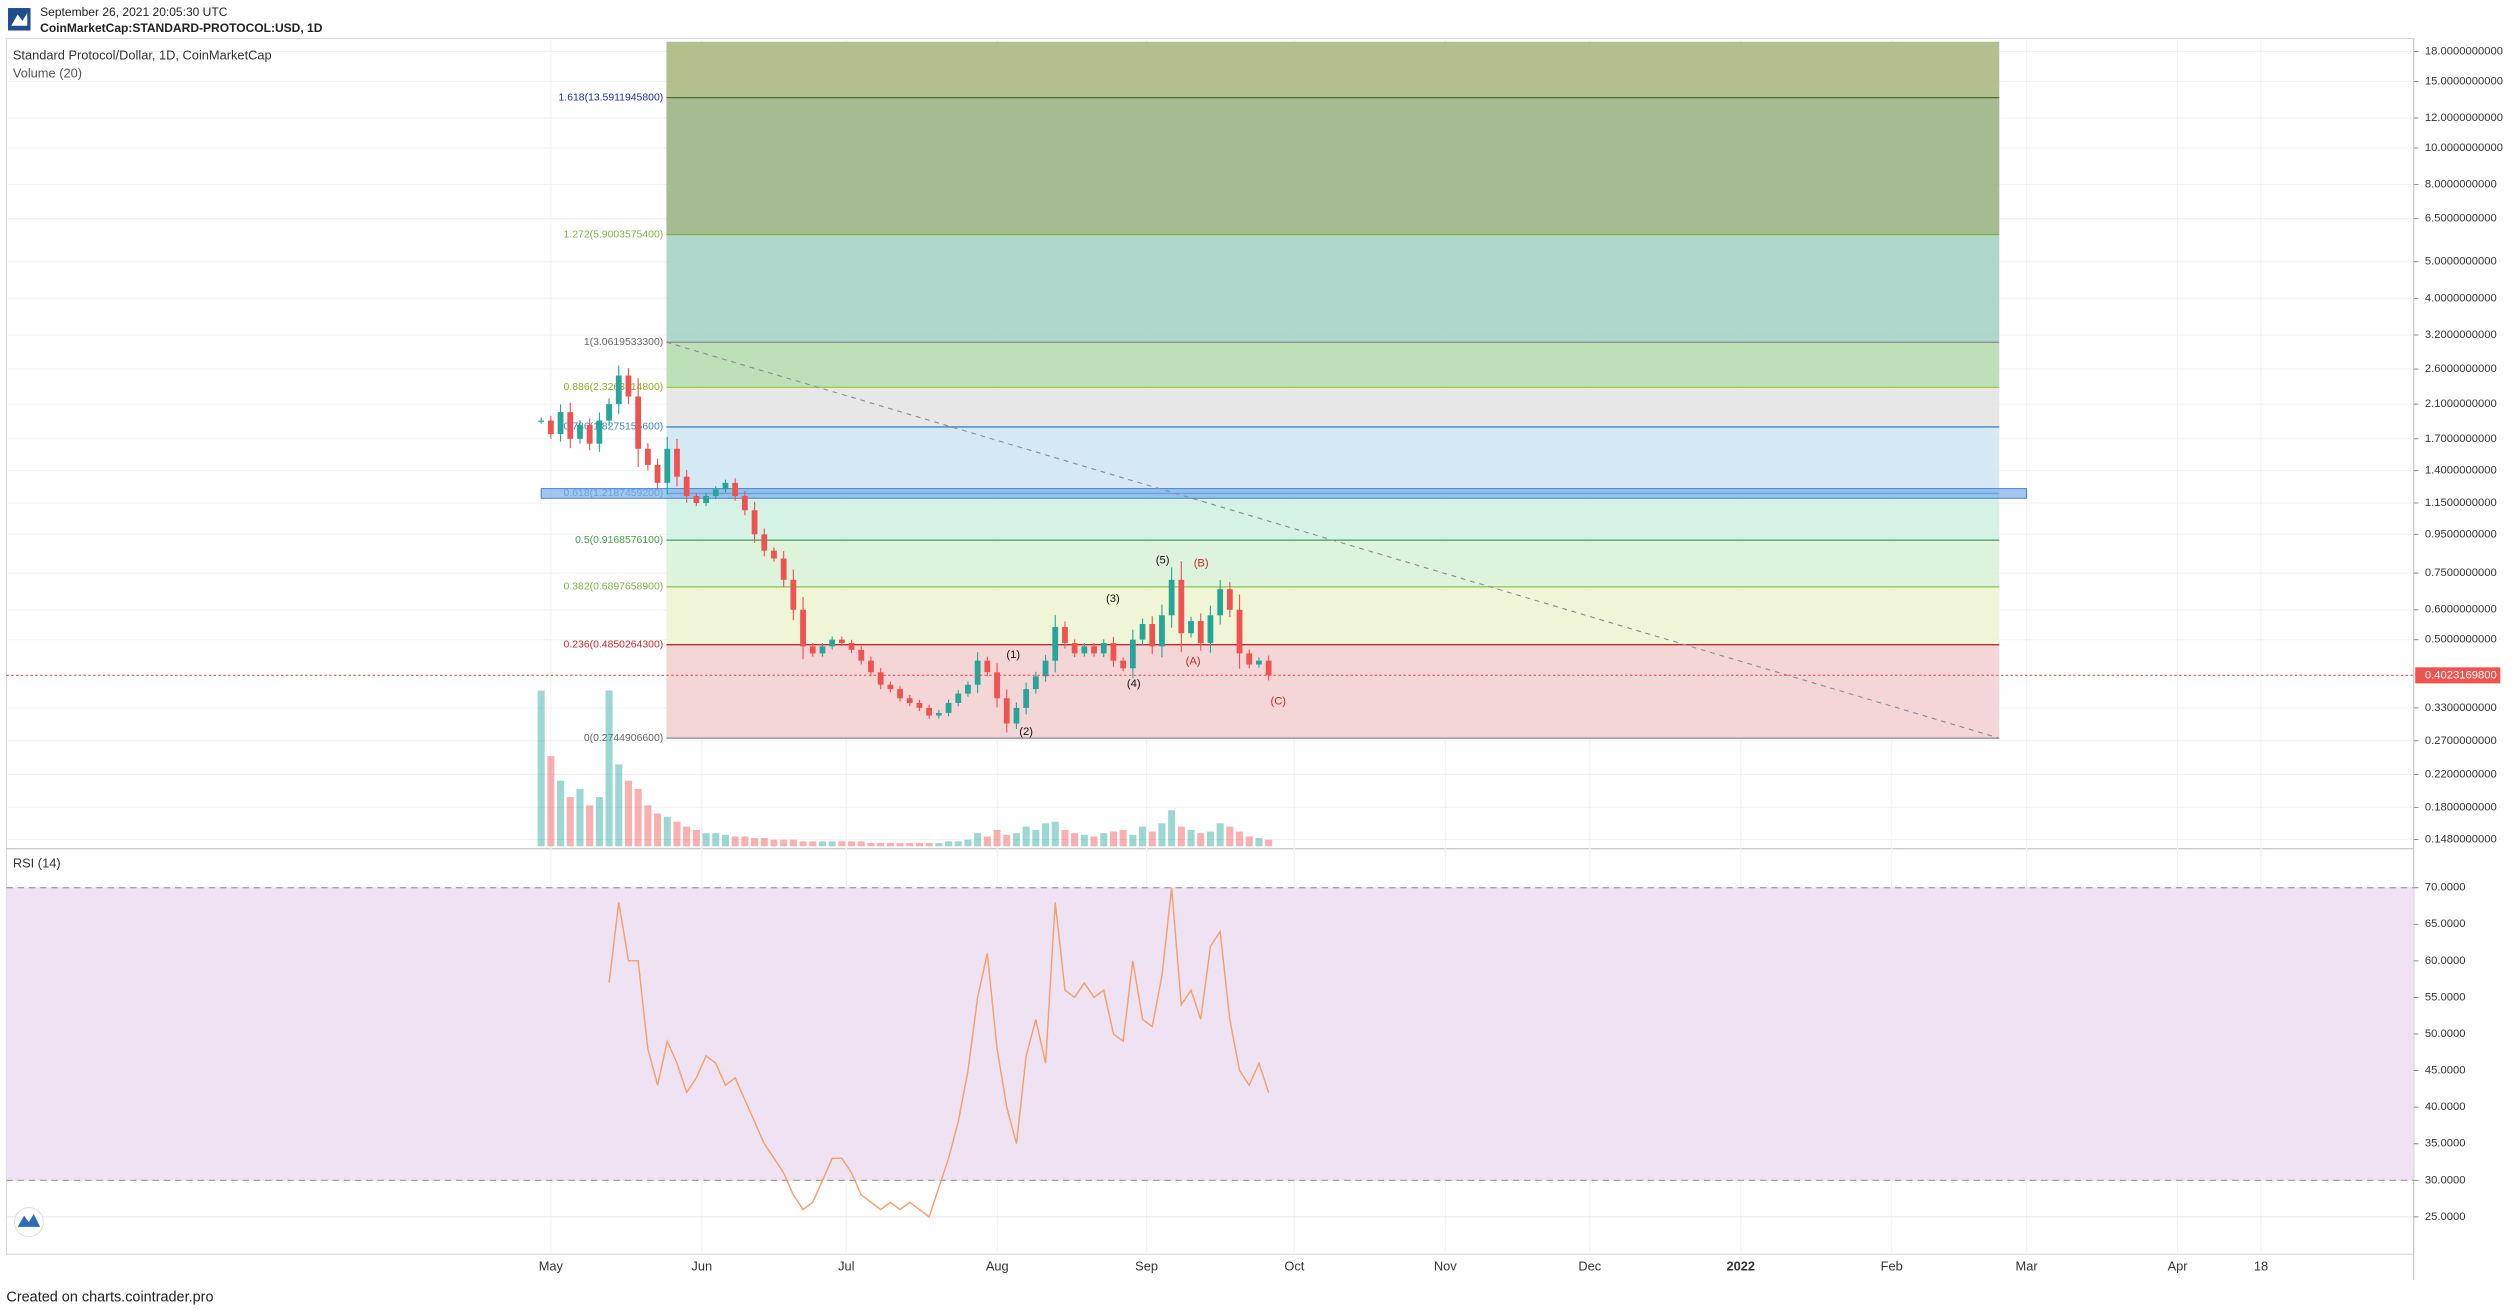 The width and height of the screenshot is (2518, 1312). I want to click on rsi-y-tick-label: 70.0000, so click(2445, 888).